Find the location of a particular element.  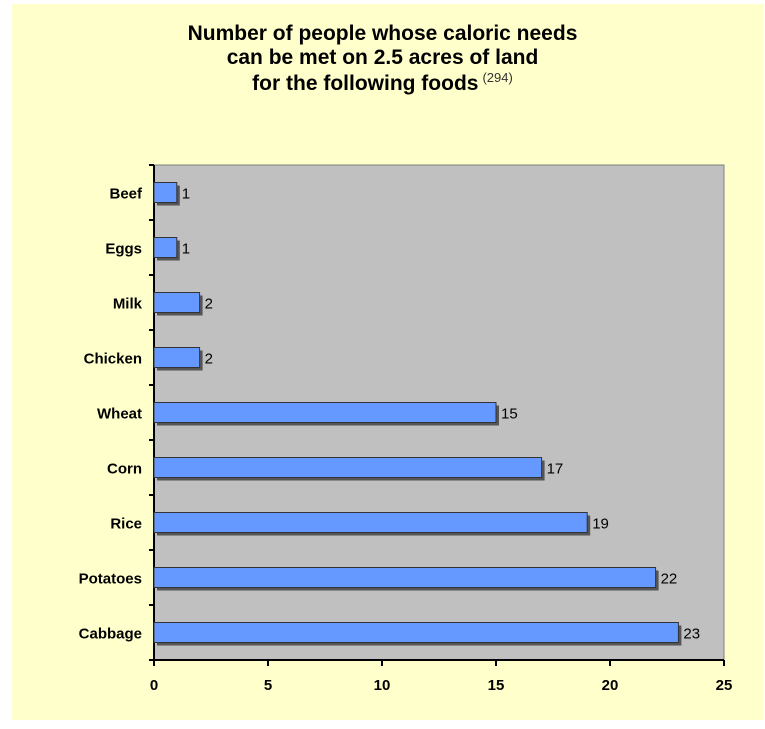

data-label: 23 is located at coordinates (691, 634).